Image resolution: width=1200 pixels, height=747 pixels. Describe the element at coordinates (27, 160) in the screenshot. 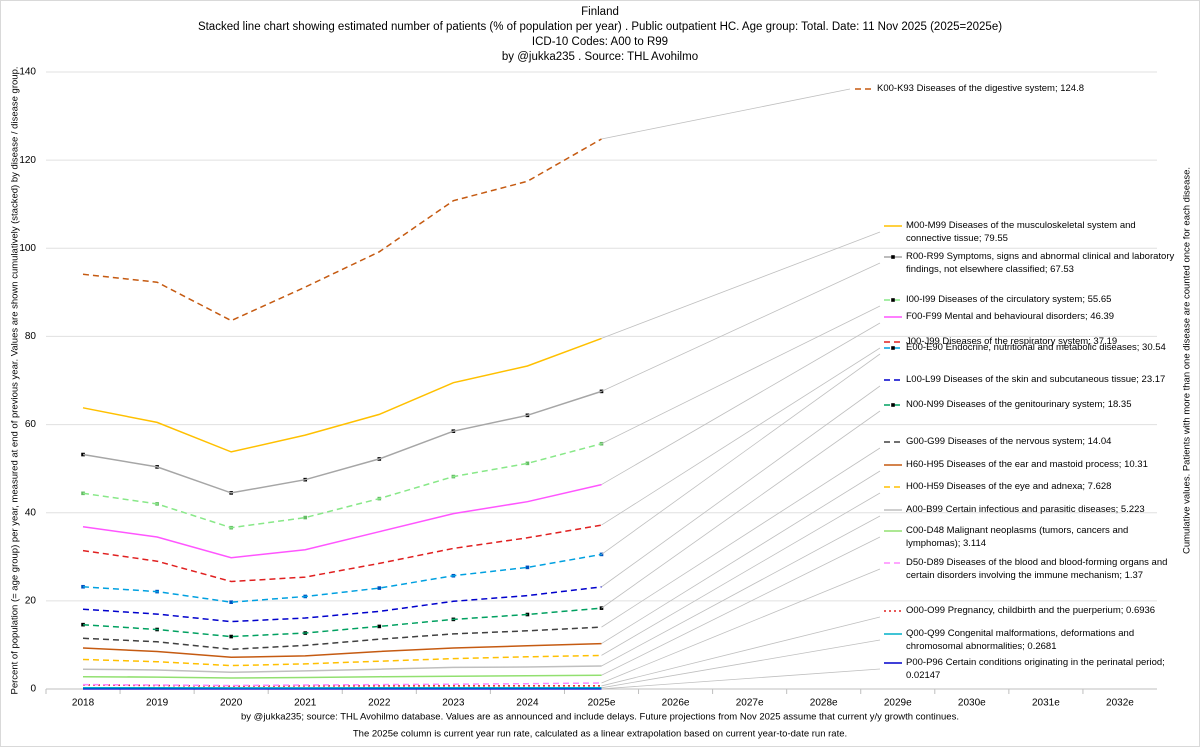

I see `y-tick-label: 120` at that location.